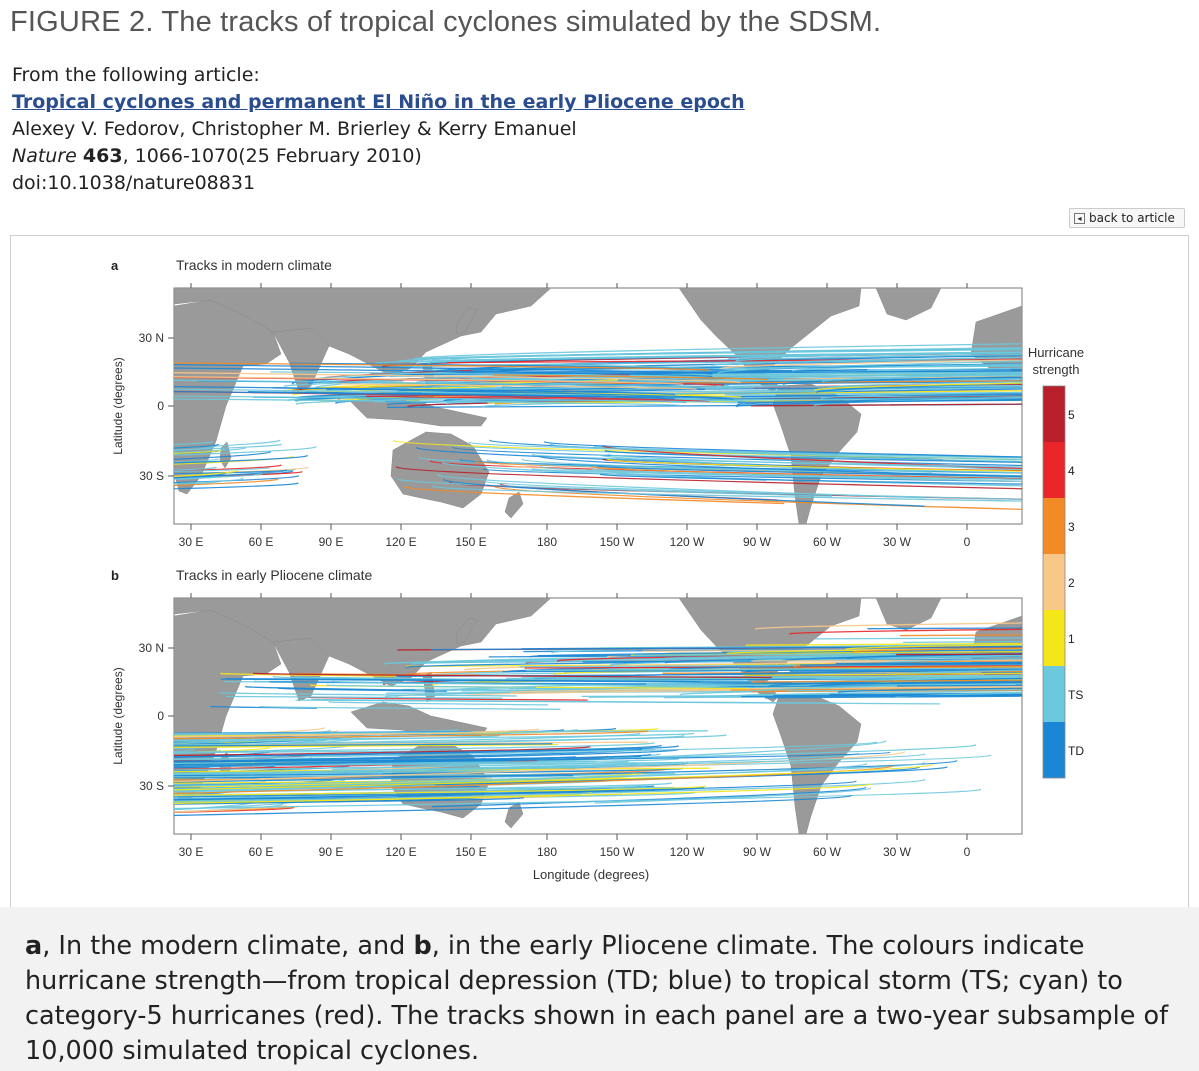 The height and width of the screenshot is (1071, 1199). Describe the element at coordinates (1054, 582) in the screenshot. I see `legend-bar-outline` at that location.